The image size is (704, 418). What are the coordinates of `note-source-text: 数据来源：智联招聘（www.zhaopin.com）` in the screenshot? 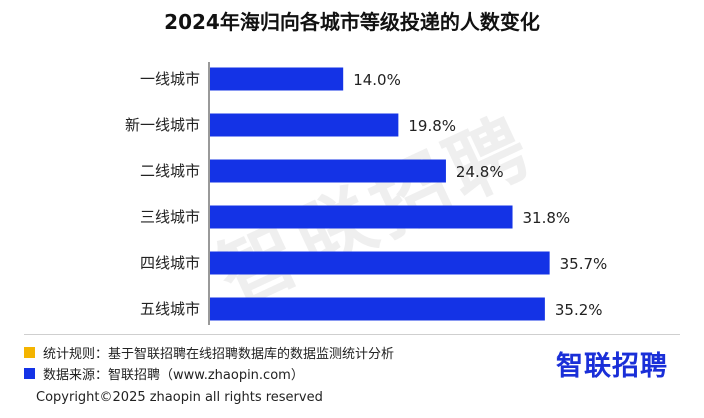 It's located at (173, 375).